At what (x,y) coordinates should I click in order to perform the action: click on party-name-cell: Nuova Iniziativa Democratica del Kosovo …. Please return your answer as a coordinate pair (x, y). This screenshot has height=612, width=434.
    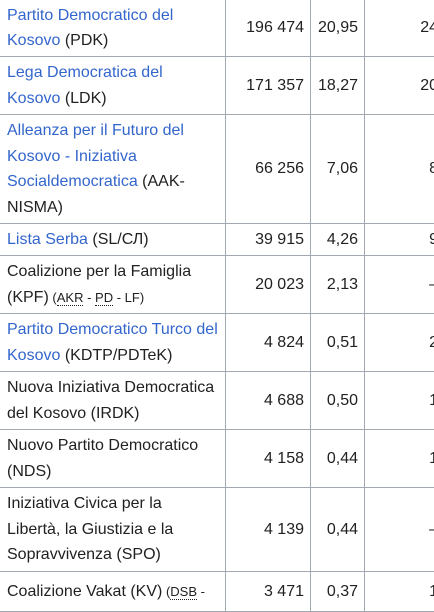
    Looking at the image, I should click on (113, 401).